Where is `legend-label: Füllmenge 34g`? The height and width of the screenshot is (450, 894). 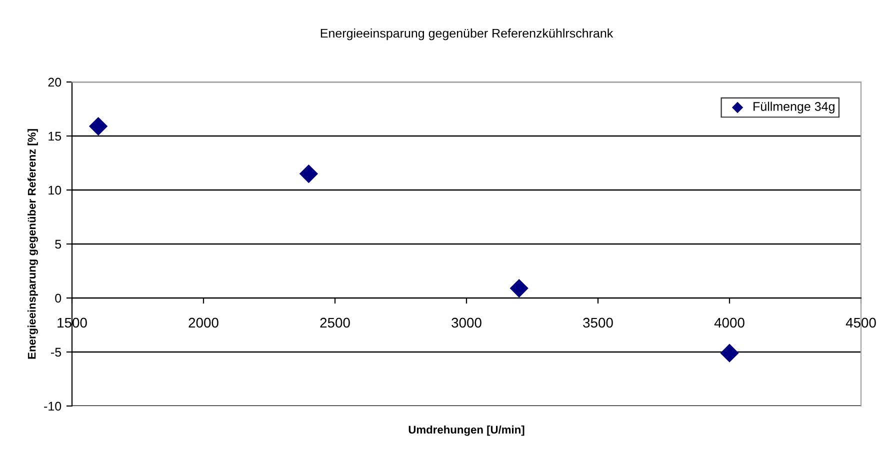
legend-label: Füllmenge 34g is located at coordinates (794, 108).